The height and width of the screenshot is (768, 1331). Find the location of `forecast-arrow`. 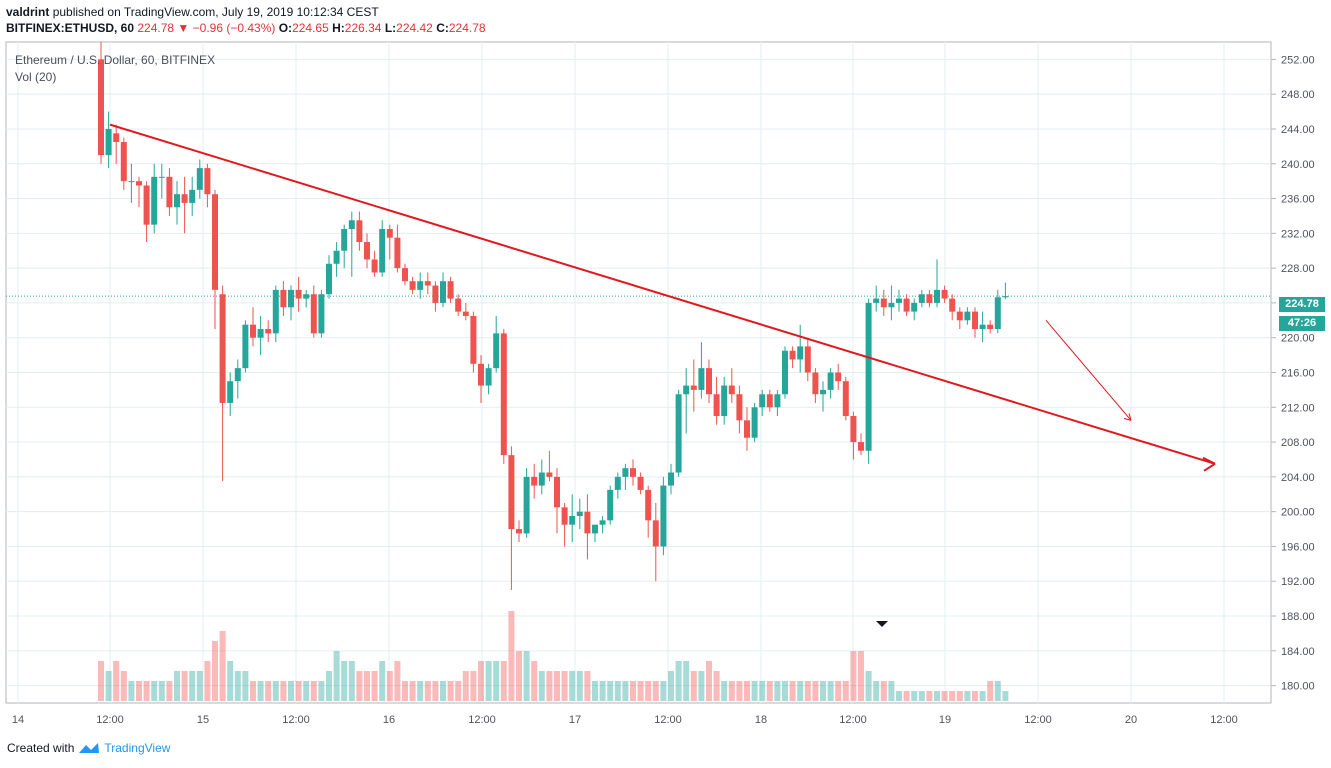

forecast-arrow is located at coordinates (1088, 370).